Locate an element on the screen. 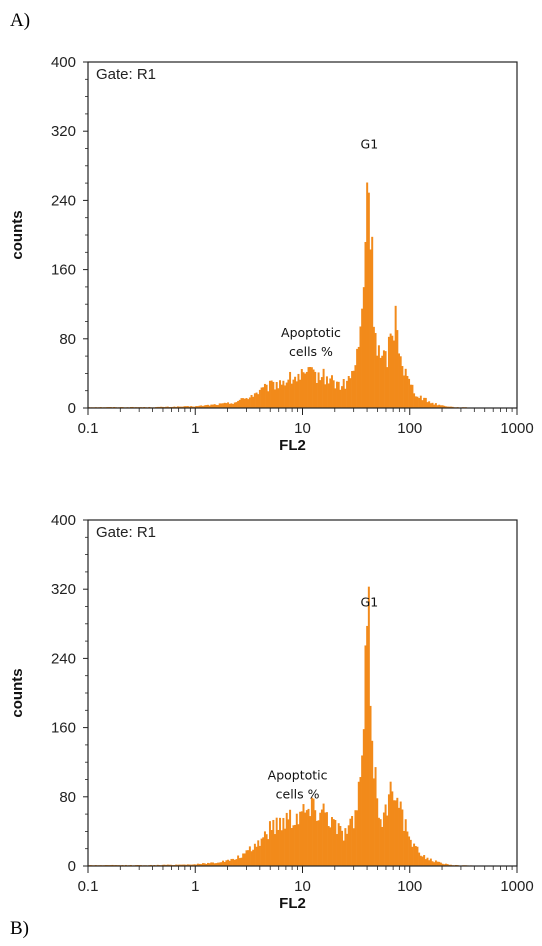 The height and width of the screenshot is (946, 542). y-axis-label: counts is located at coordinates (17, 234).